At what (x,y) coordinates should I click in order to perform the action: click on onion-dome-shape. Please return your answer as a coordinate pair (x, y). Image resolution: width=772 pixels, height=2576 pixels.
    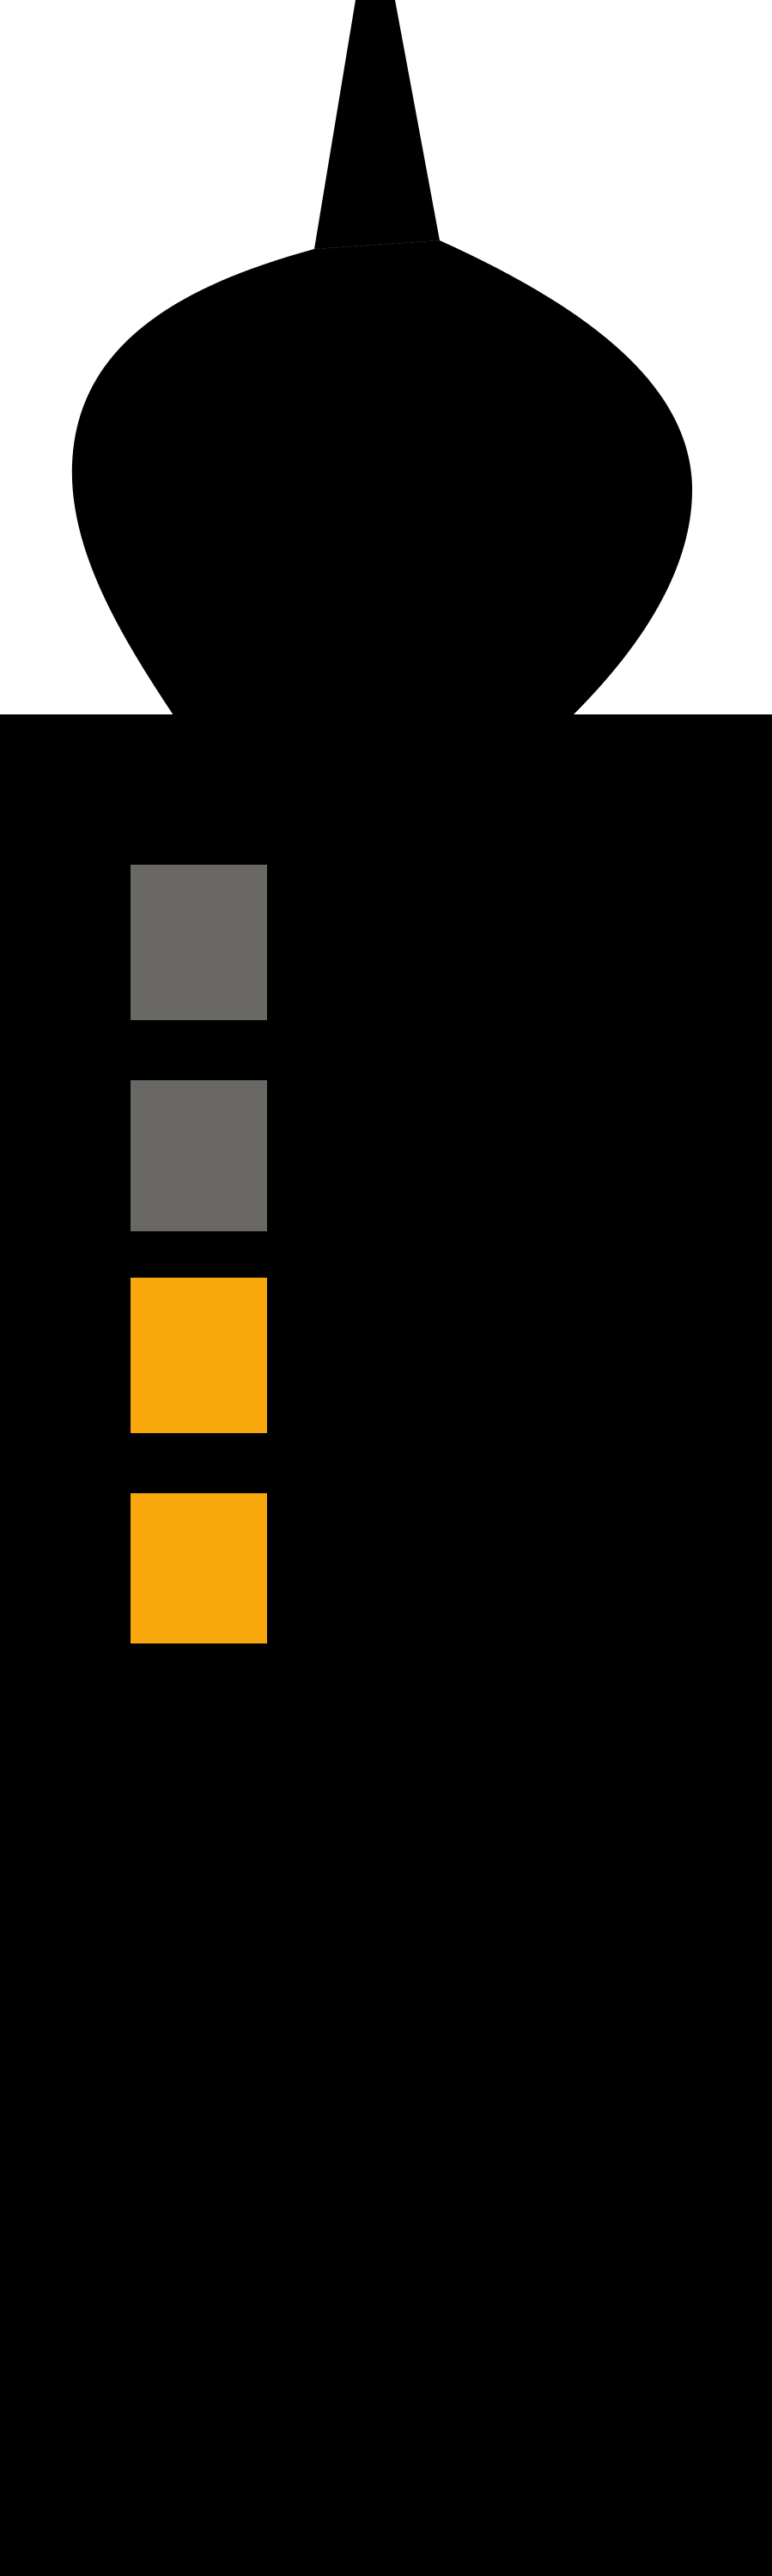
    Looking at the image, I should click on (382, 479).